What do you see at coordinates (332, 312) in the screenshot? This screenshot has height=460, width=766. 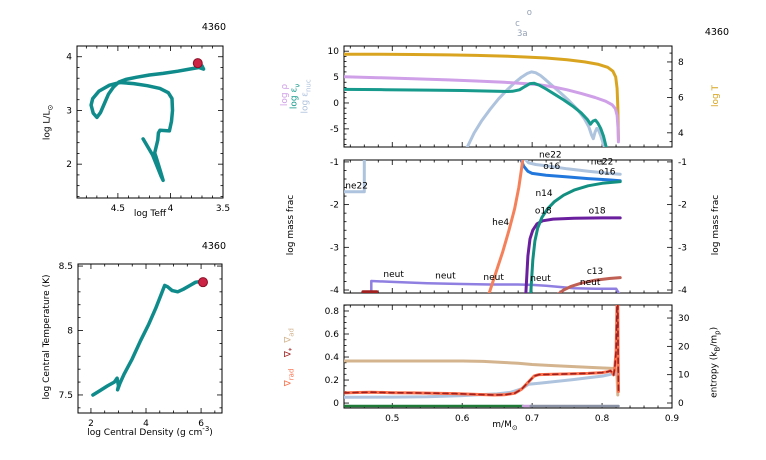 I see `grad-ytick-label: 0.8` at bounding box center [332, 312].